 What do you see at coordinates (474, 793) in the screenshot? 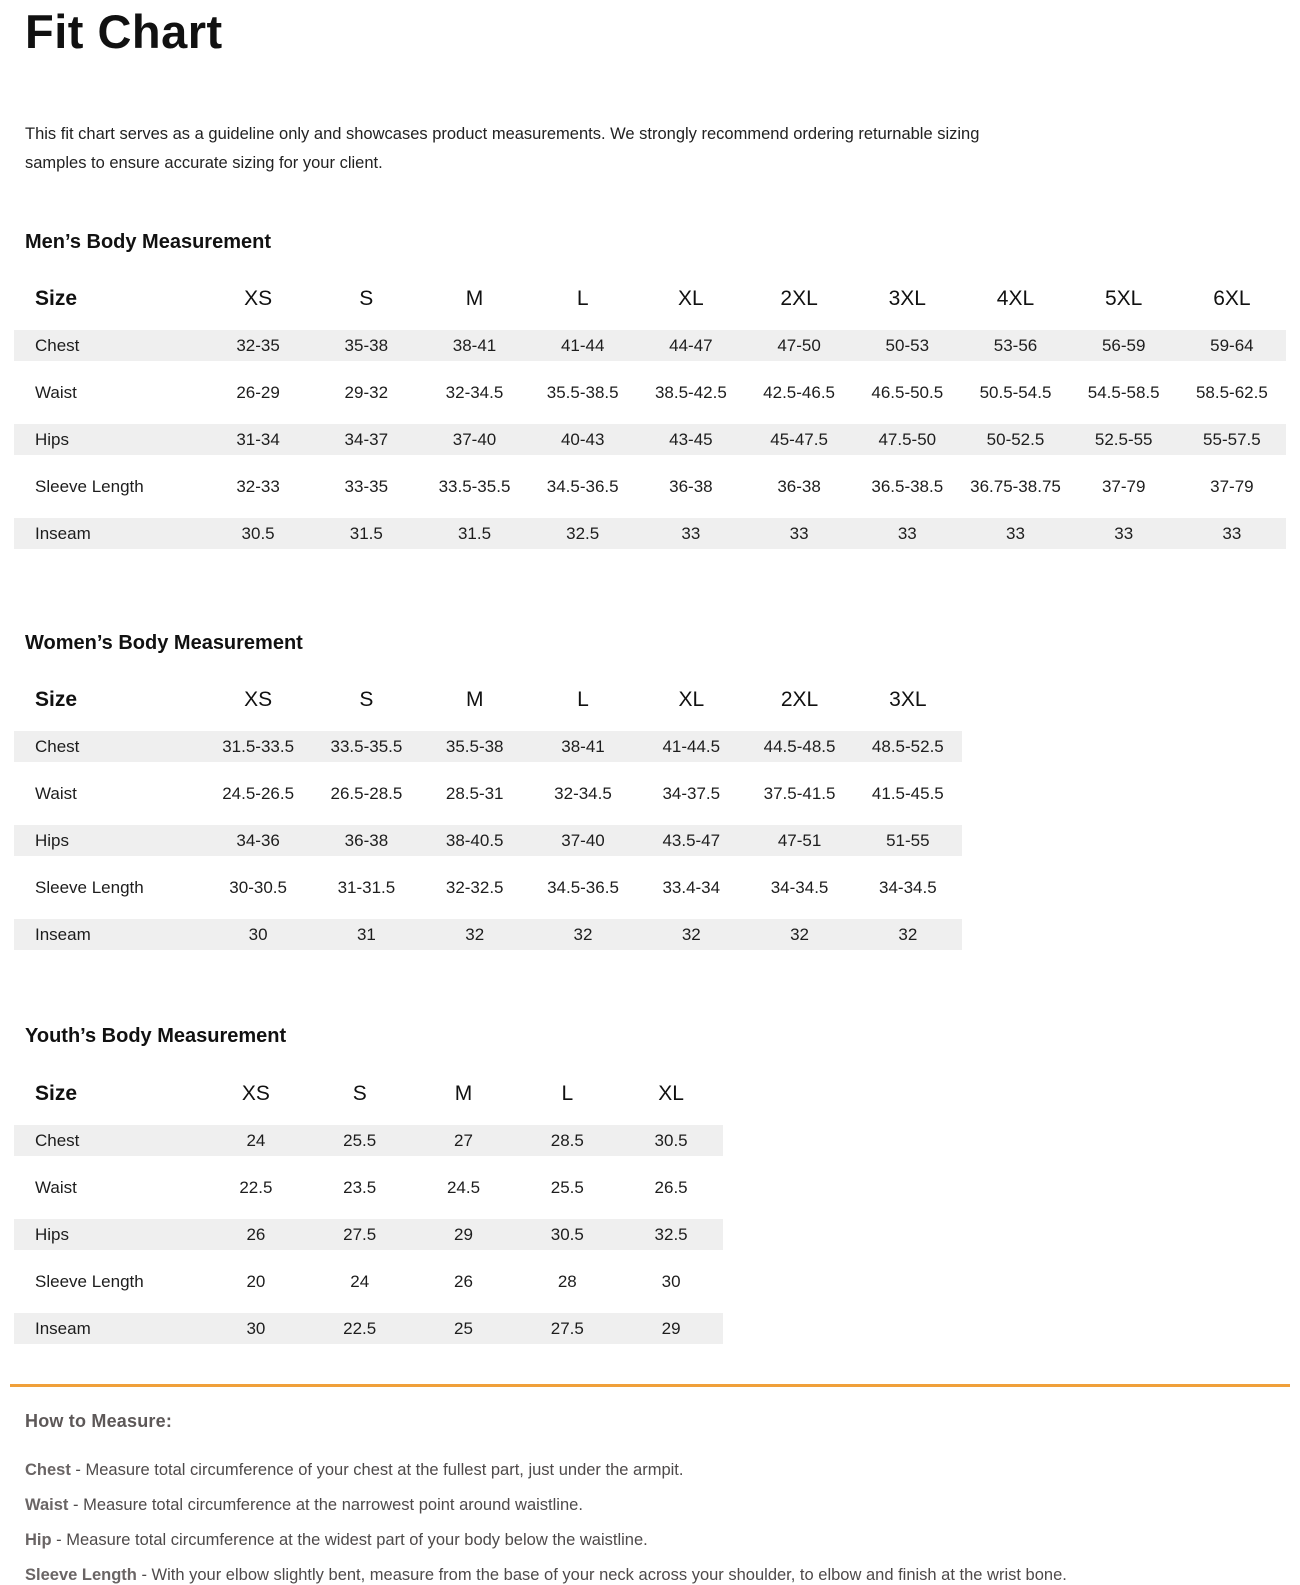
I see `table-cell: 28.5-31` at bounding box center [474, 793].